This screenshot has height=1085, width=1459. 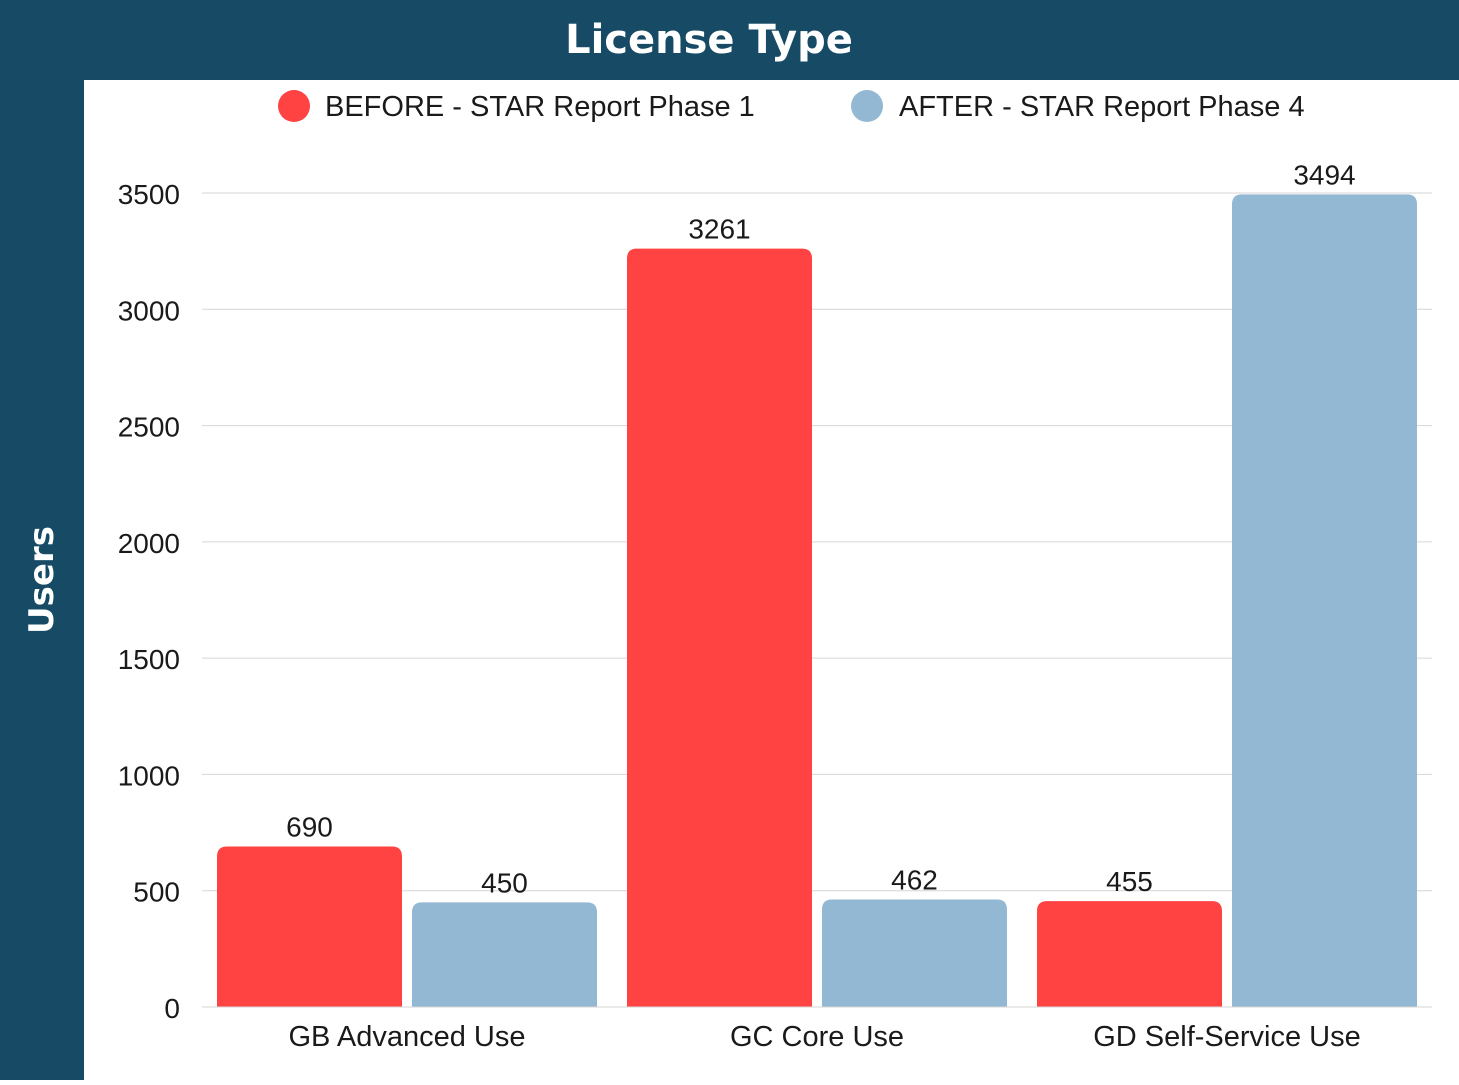 I want to click on x-tick-label: GB Advanced Use, so click(x=407, y=1037).